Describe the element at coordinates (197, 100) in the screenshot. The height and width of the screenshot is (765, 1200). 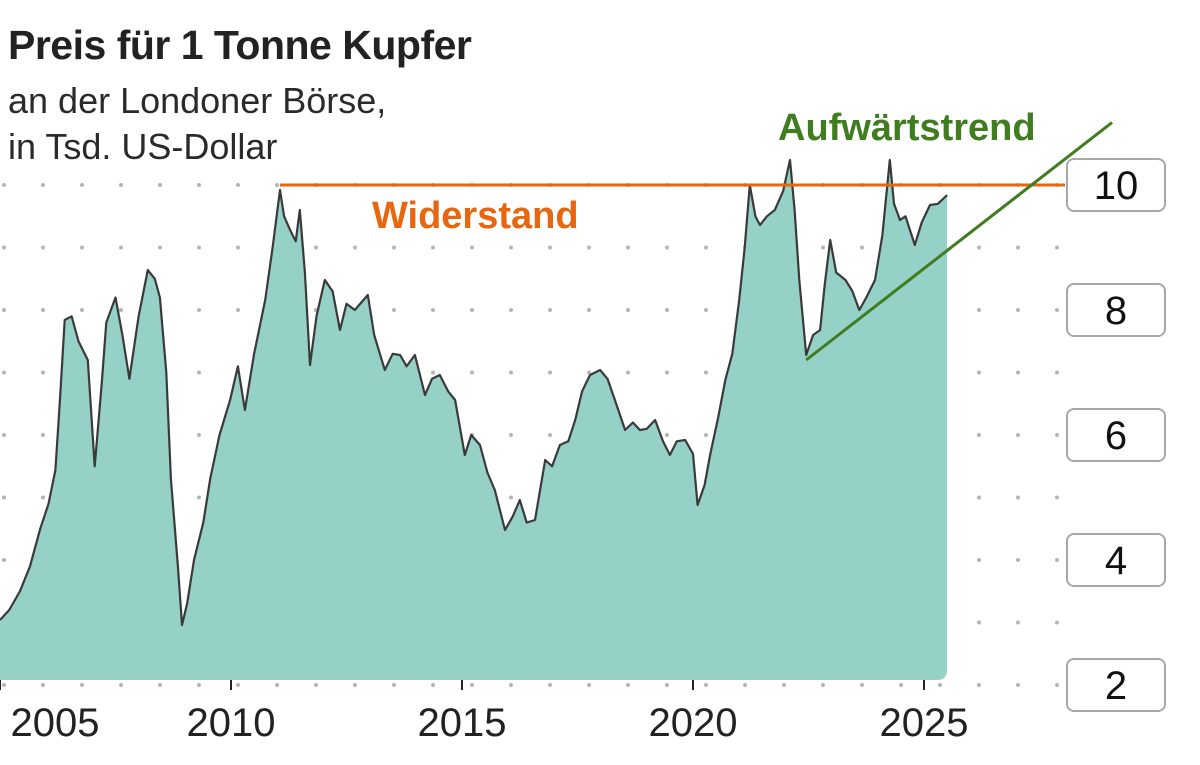
I see `chart-subtitle-line-1: an der Londoner Börse,` at that location.